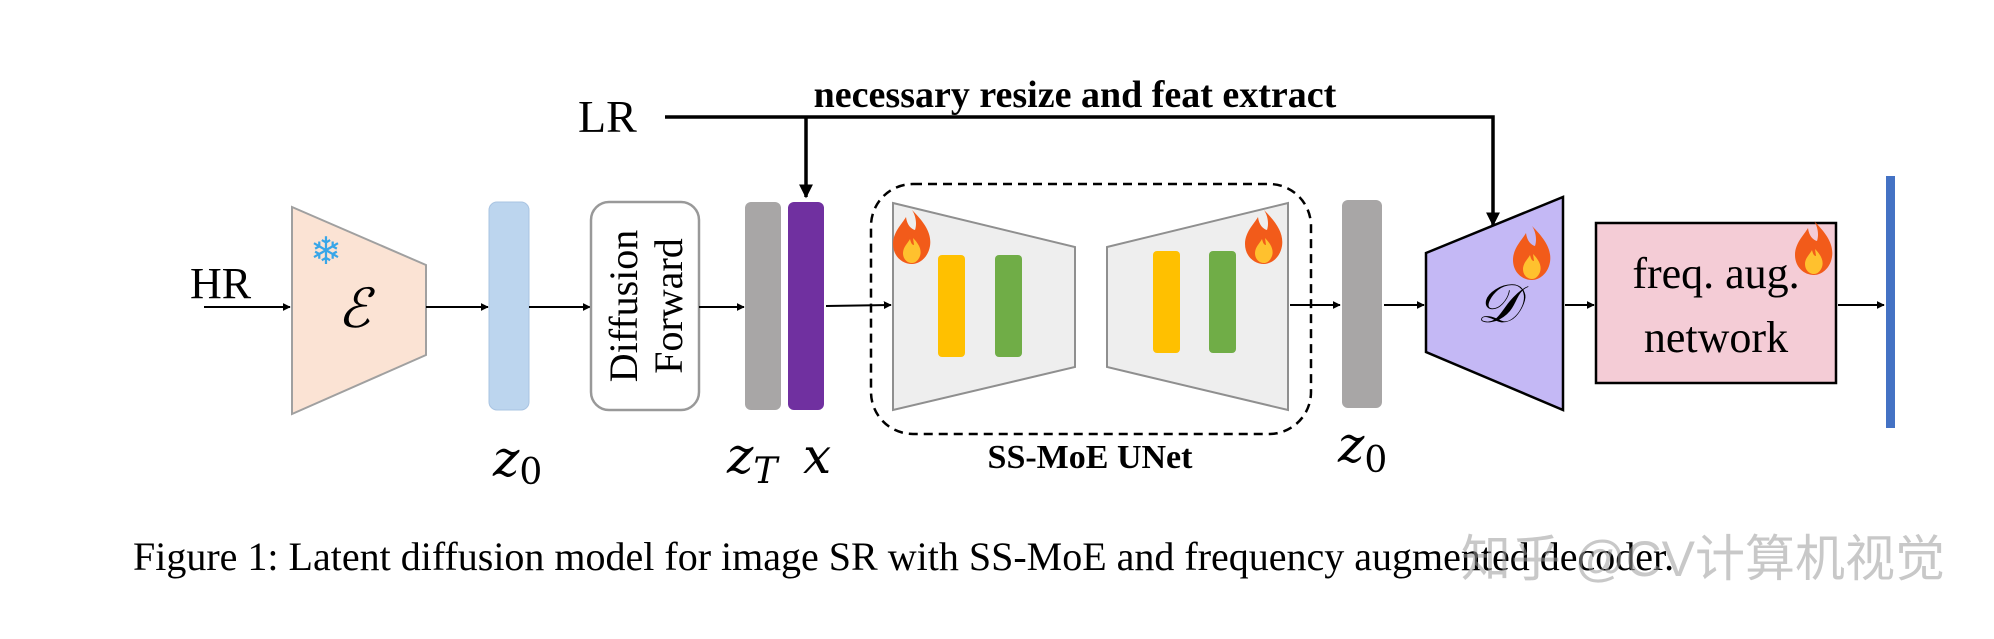 The image size is (1994, 639). What do you see at coordinates (763, 306) in the screenshot?
I see `zT-latent` at bounding box center [763, 306].